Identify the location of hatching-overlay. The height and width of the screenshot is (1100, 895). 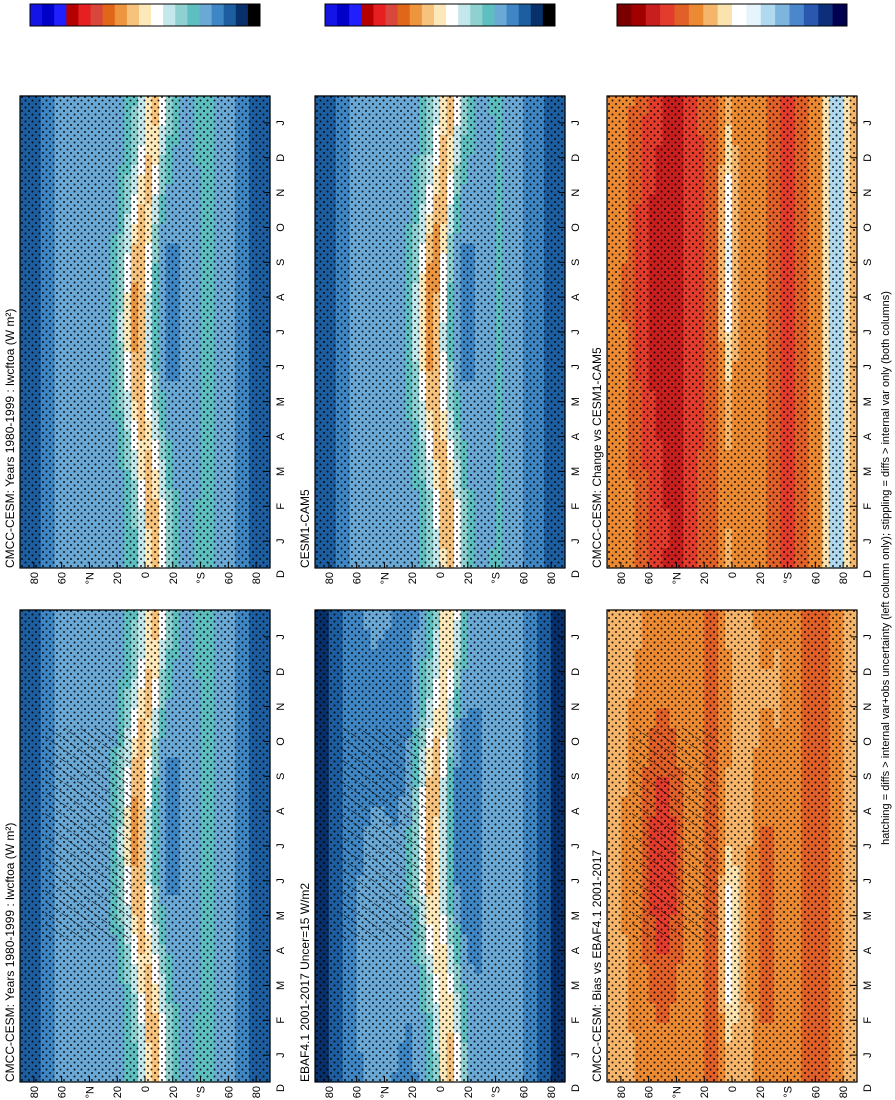
(89, 834).